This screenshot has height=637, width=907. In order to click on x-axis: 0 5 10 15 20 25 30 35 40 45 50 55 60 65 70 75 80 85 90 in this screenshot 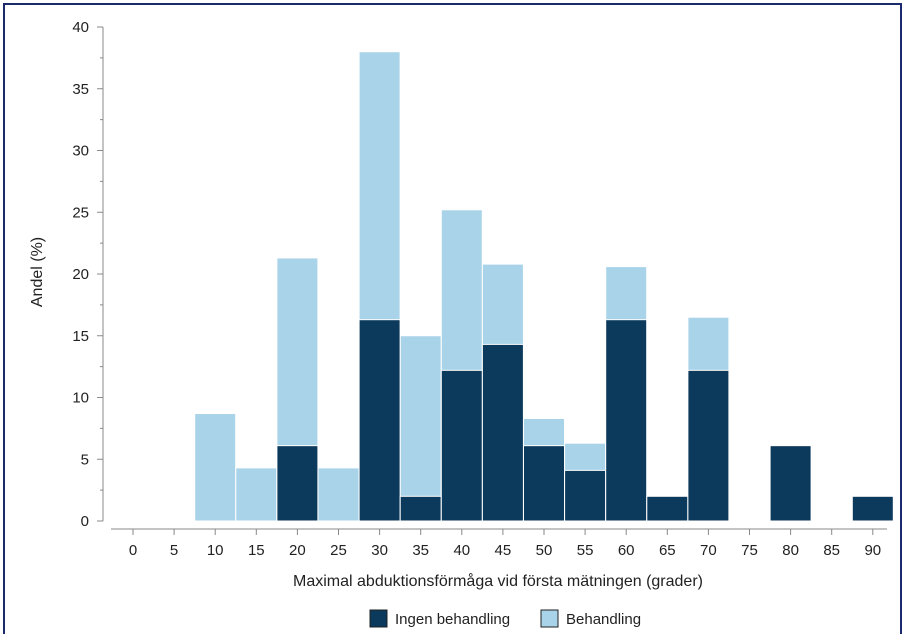, I will do `click(499, 543)`.